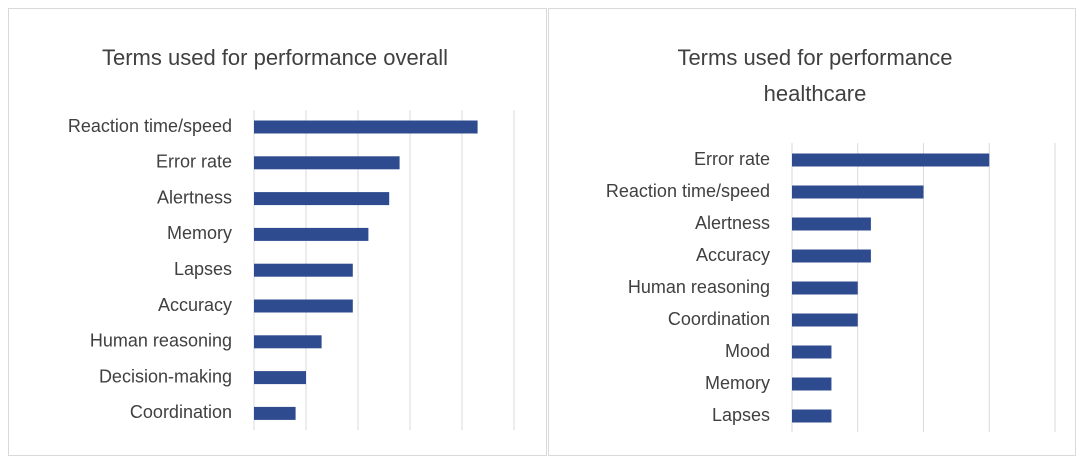 The image size is (1080, 459). What do you see at coordinates (165, 376) in the screenshot?
I see `y-tick-label: Decision-making` at bounding box center [165, 376].